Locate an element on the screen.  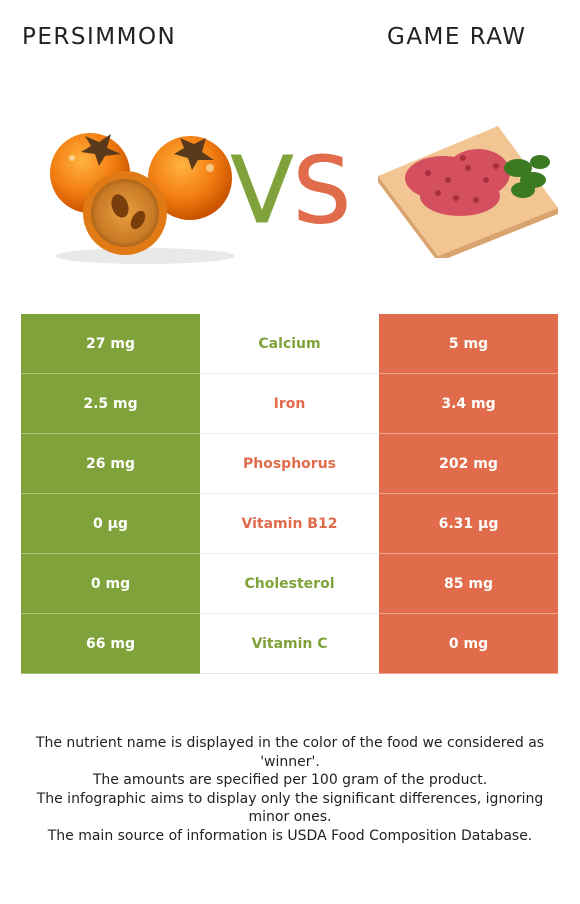
table-row: 26 mg Phosphorus 202 mg is located at coordinates (289, 463).